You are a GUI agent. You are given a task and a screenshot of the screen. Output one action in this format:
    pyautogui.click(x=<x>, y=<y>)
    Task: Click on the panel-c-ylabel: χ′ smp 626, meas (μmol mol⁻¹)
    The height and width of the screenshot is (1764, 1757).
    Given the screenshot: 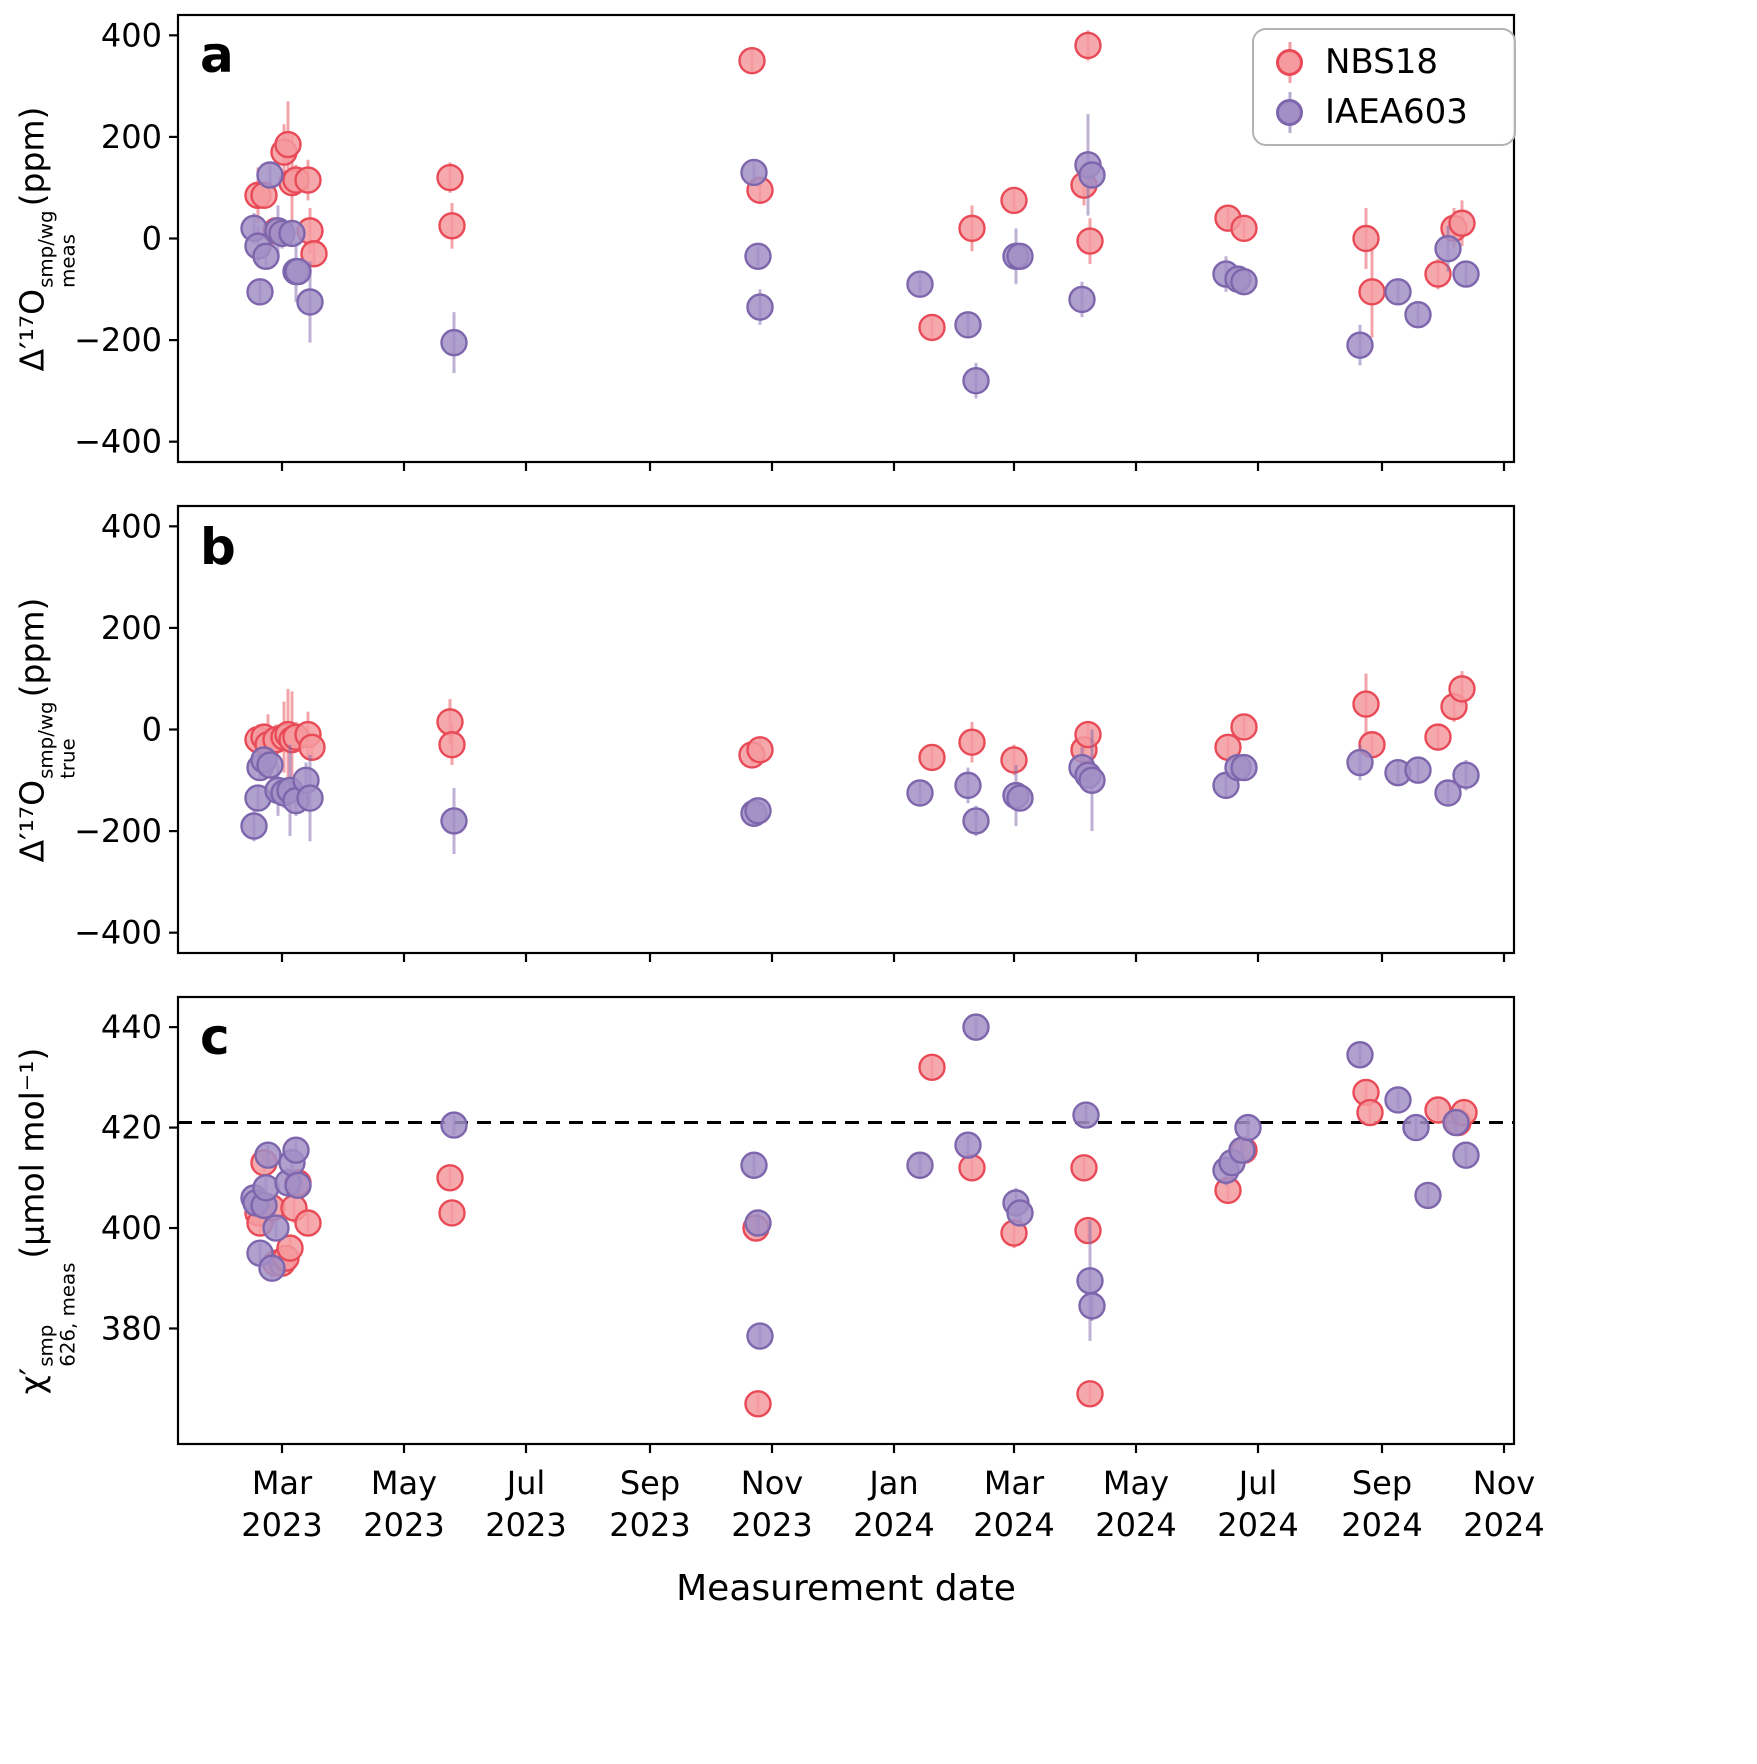 What is the action you would take?
    pyautogui.click(x=45, y=1221)
    